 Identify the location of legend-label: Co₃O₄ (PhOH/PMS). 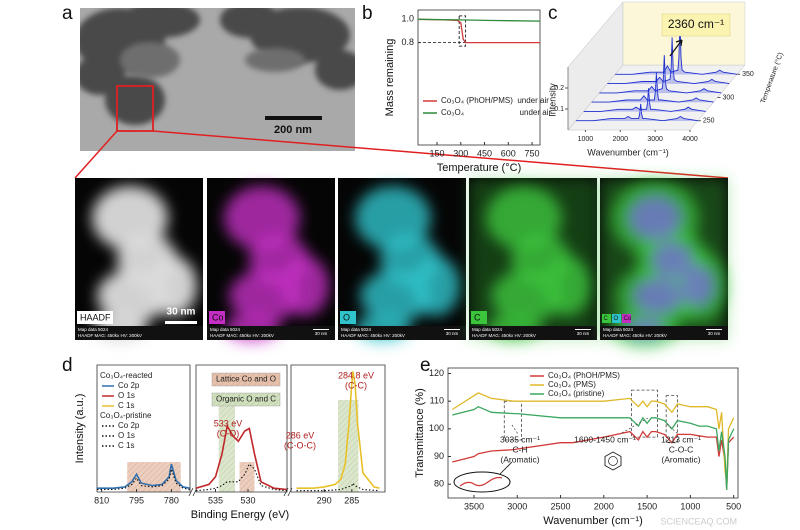
(584, 375).